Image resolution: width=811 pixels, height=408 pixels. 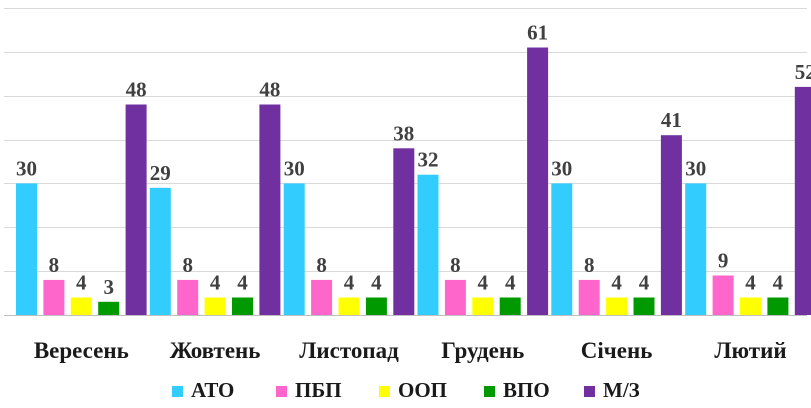 What do you see at coordinates (803, 72) in the screenshot?
I see `data-label: 52` at bounding box center [803, 72].